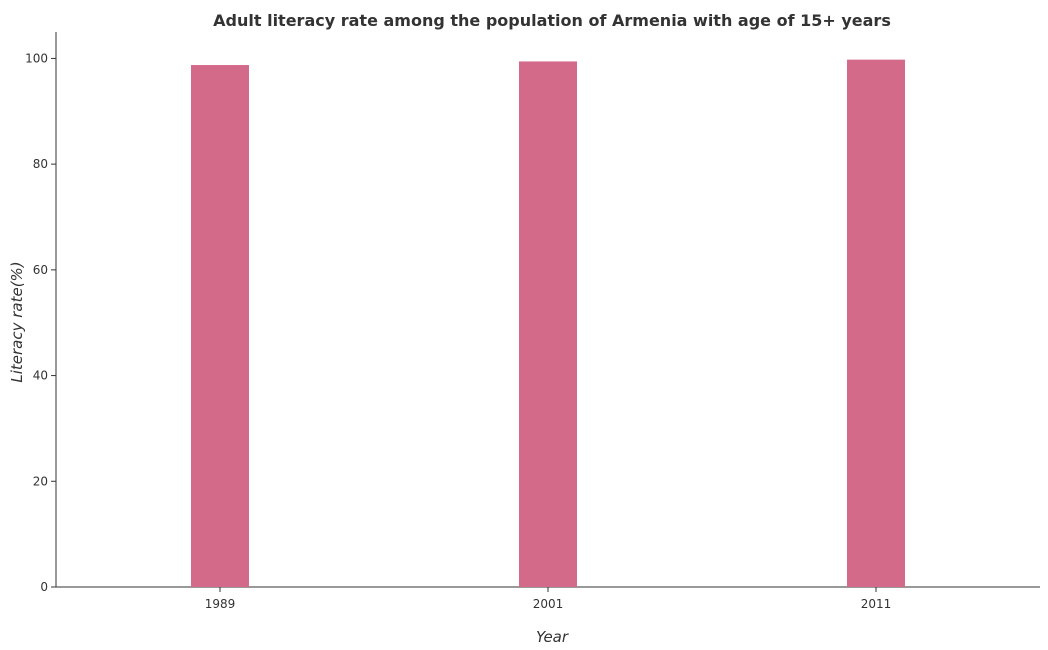 The height and width of the screenshot is (650, 1048). I want to click on x-tick-label: 2001, so click(548, 604).